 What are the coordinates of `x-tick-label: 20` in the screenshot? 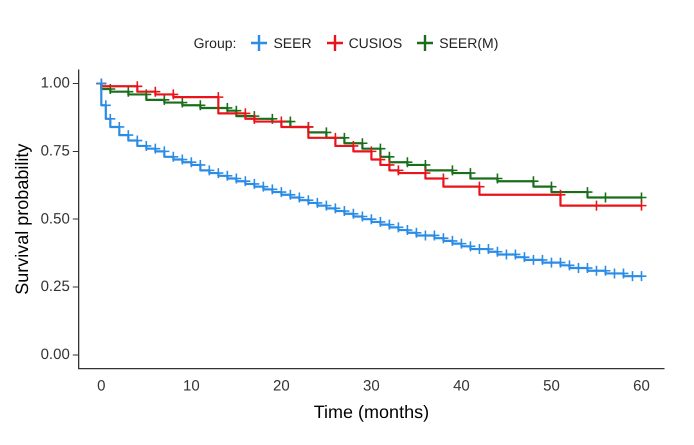 It's located at (281, 386).